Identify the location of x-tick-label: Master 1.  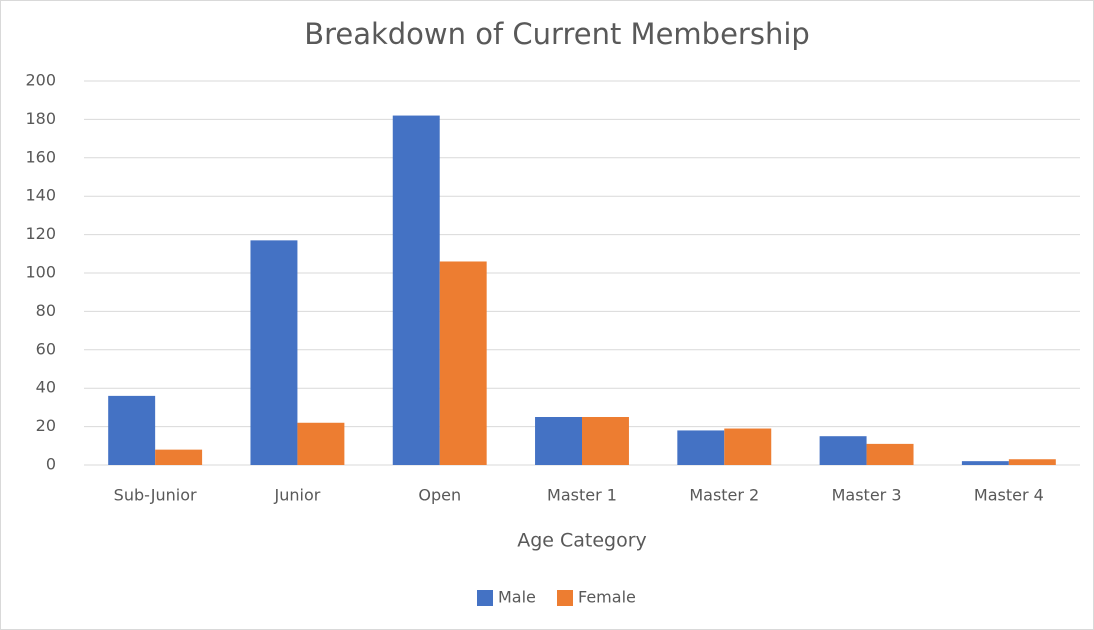
(582, 495).